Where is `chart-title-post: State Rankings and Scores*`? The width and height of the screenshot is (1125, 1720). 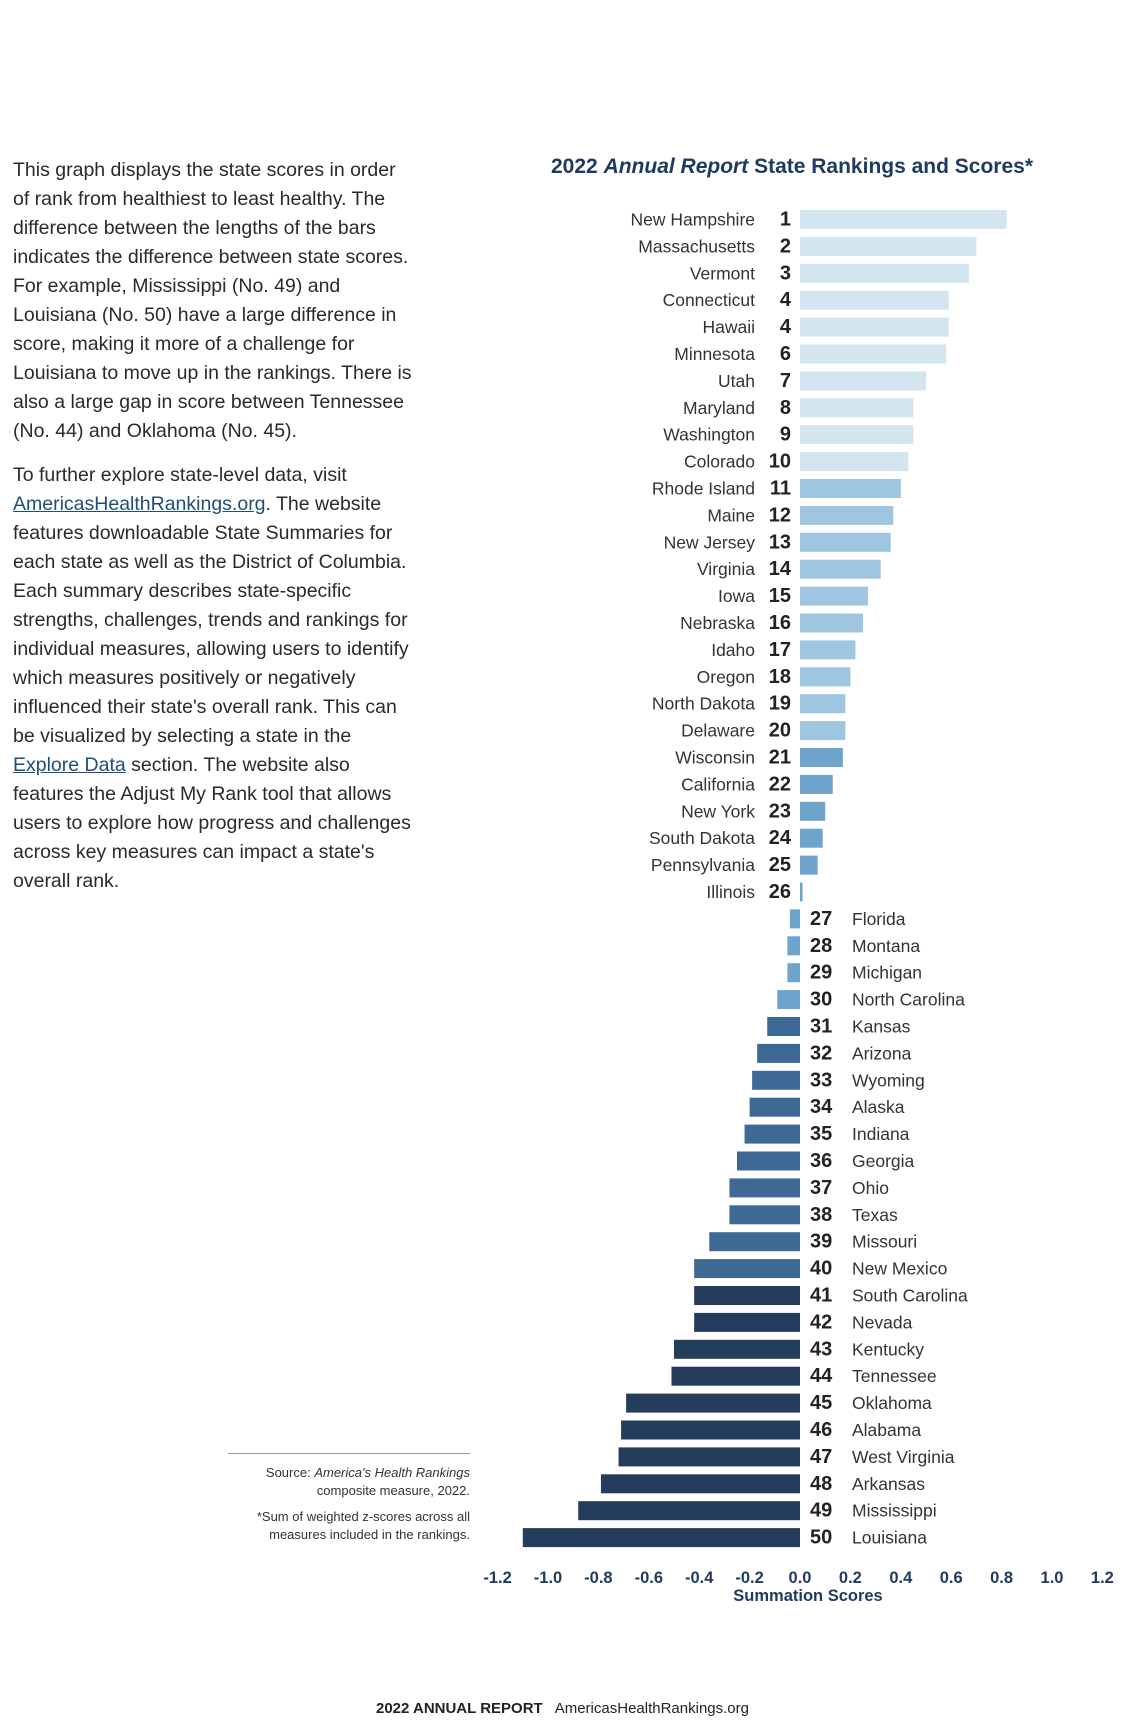
chart-title-post: State Rankings and Scores* is located at coordinates (890, 166).